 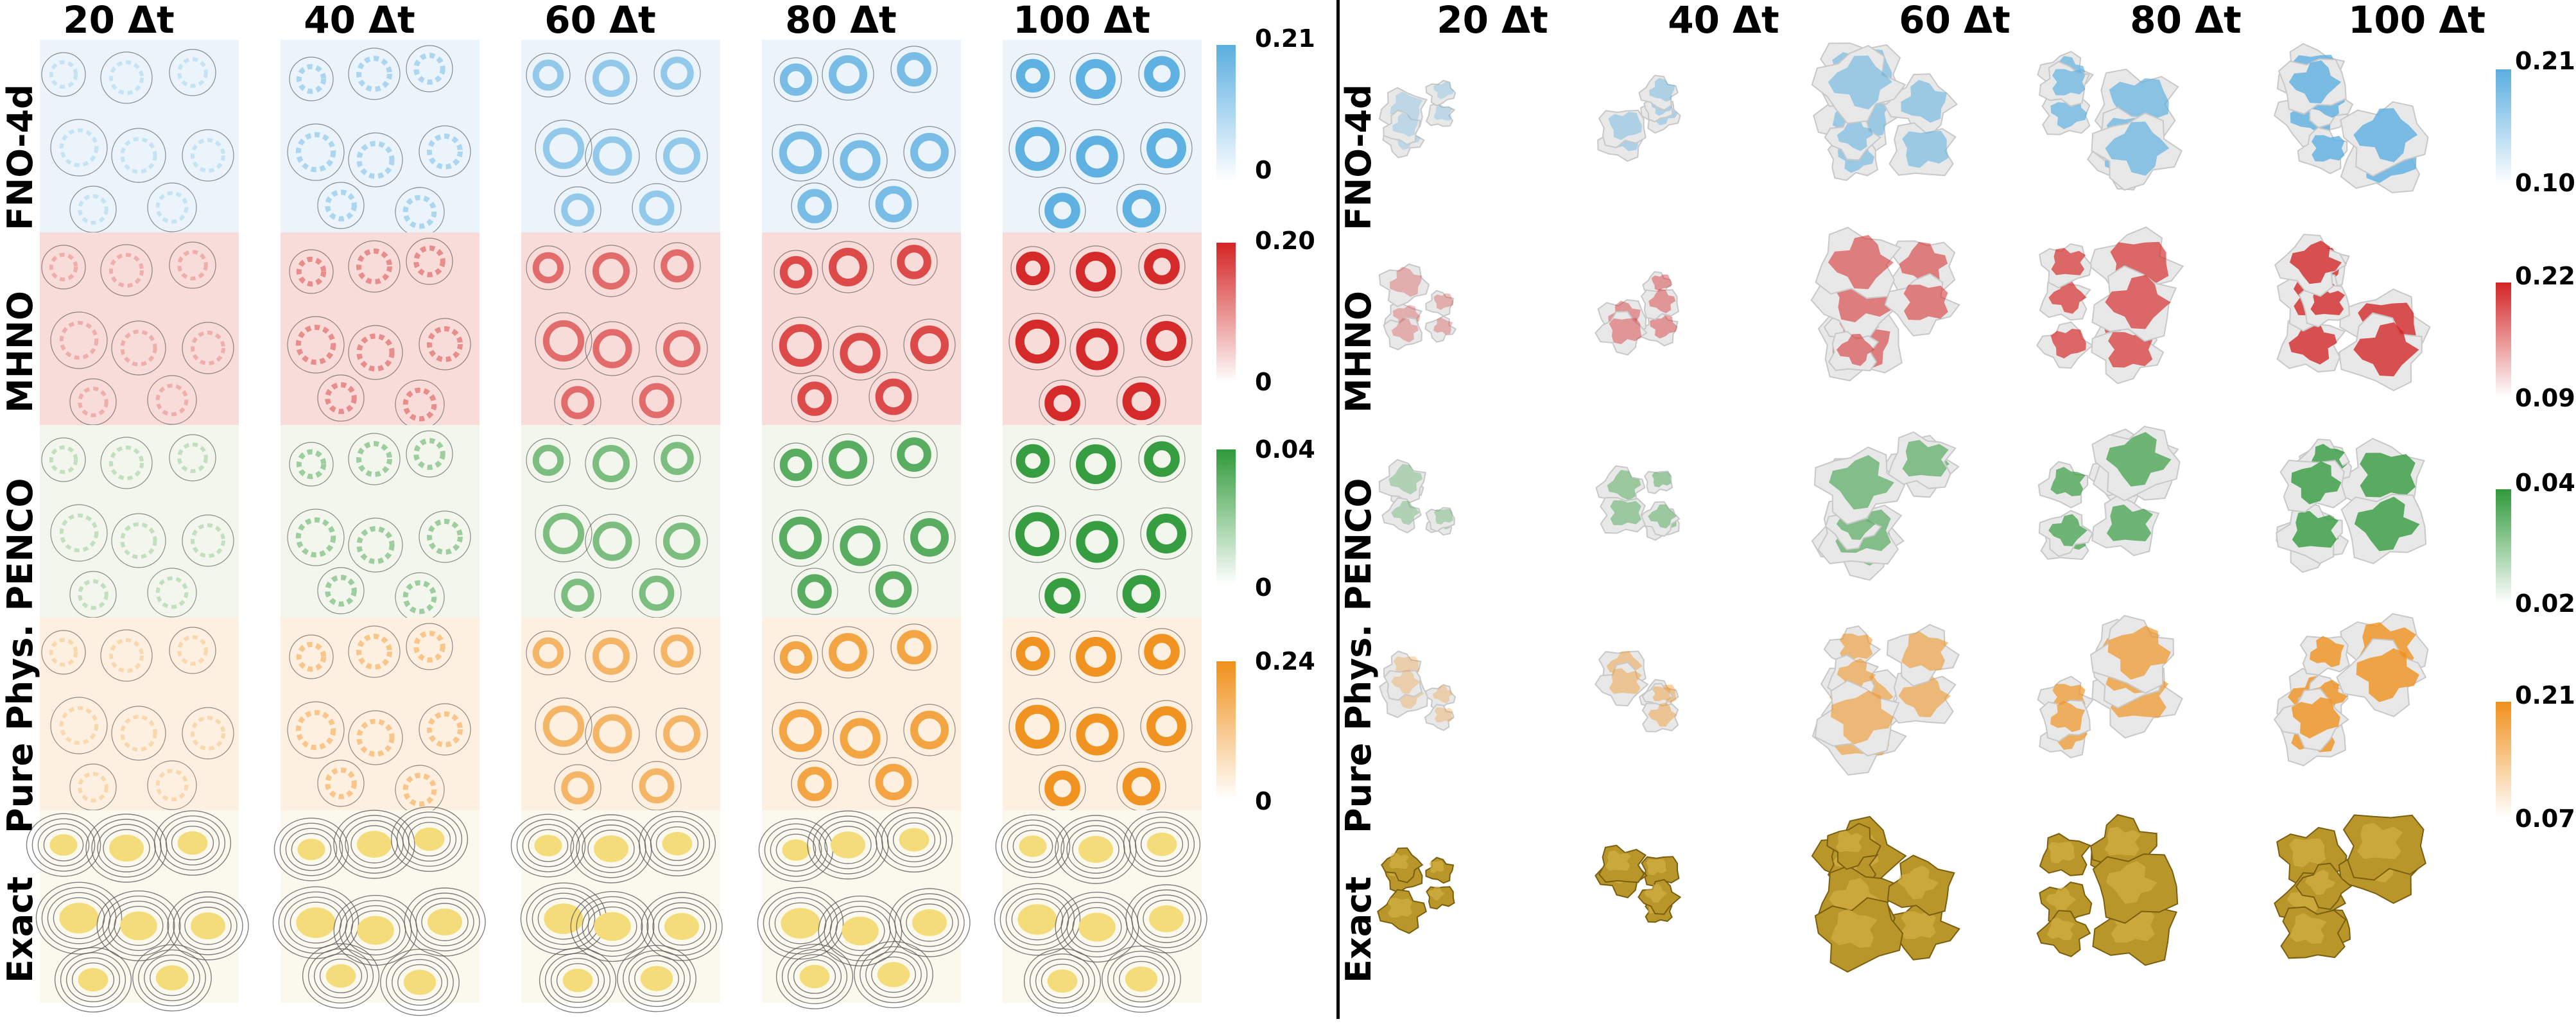 What do you see at coordinates (1285, 449) in the screenshot?
I see `colorbar-2d-penco-max: 0.04` at bounding box center [1285, 449].